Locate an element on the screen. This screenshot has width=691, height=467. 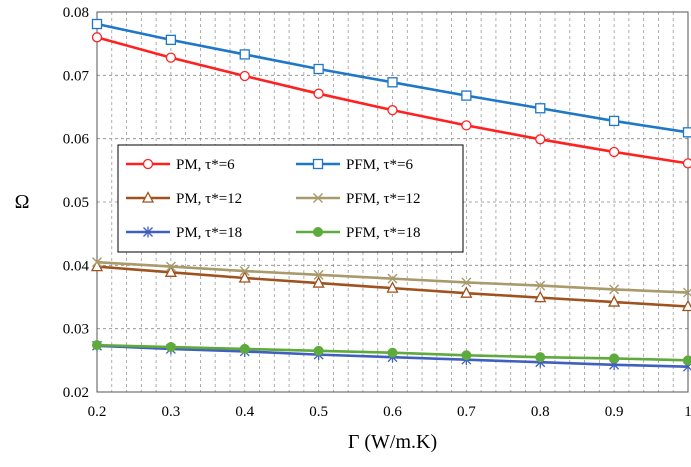
x-tick-label: 0.9 is located at coordinates (614, 412).